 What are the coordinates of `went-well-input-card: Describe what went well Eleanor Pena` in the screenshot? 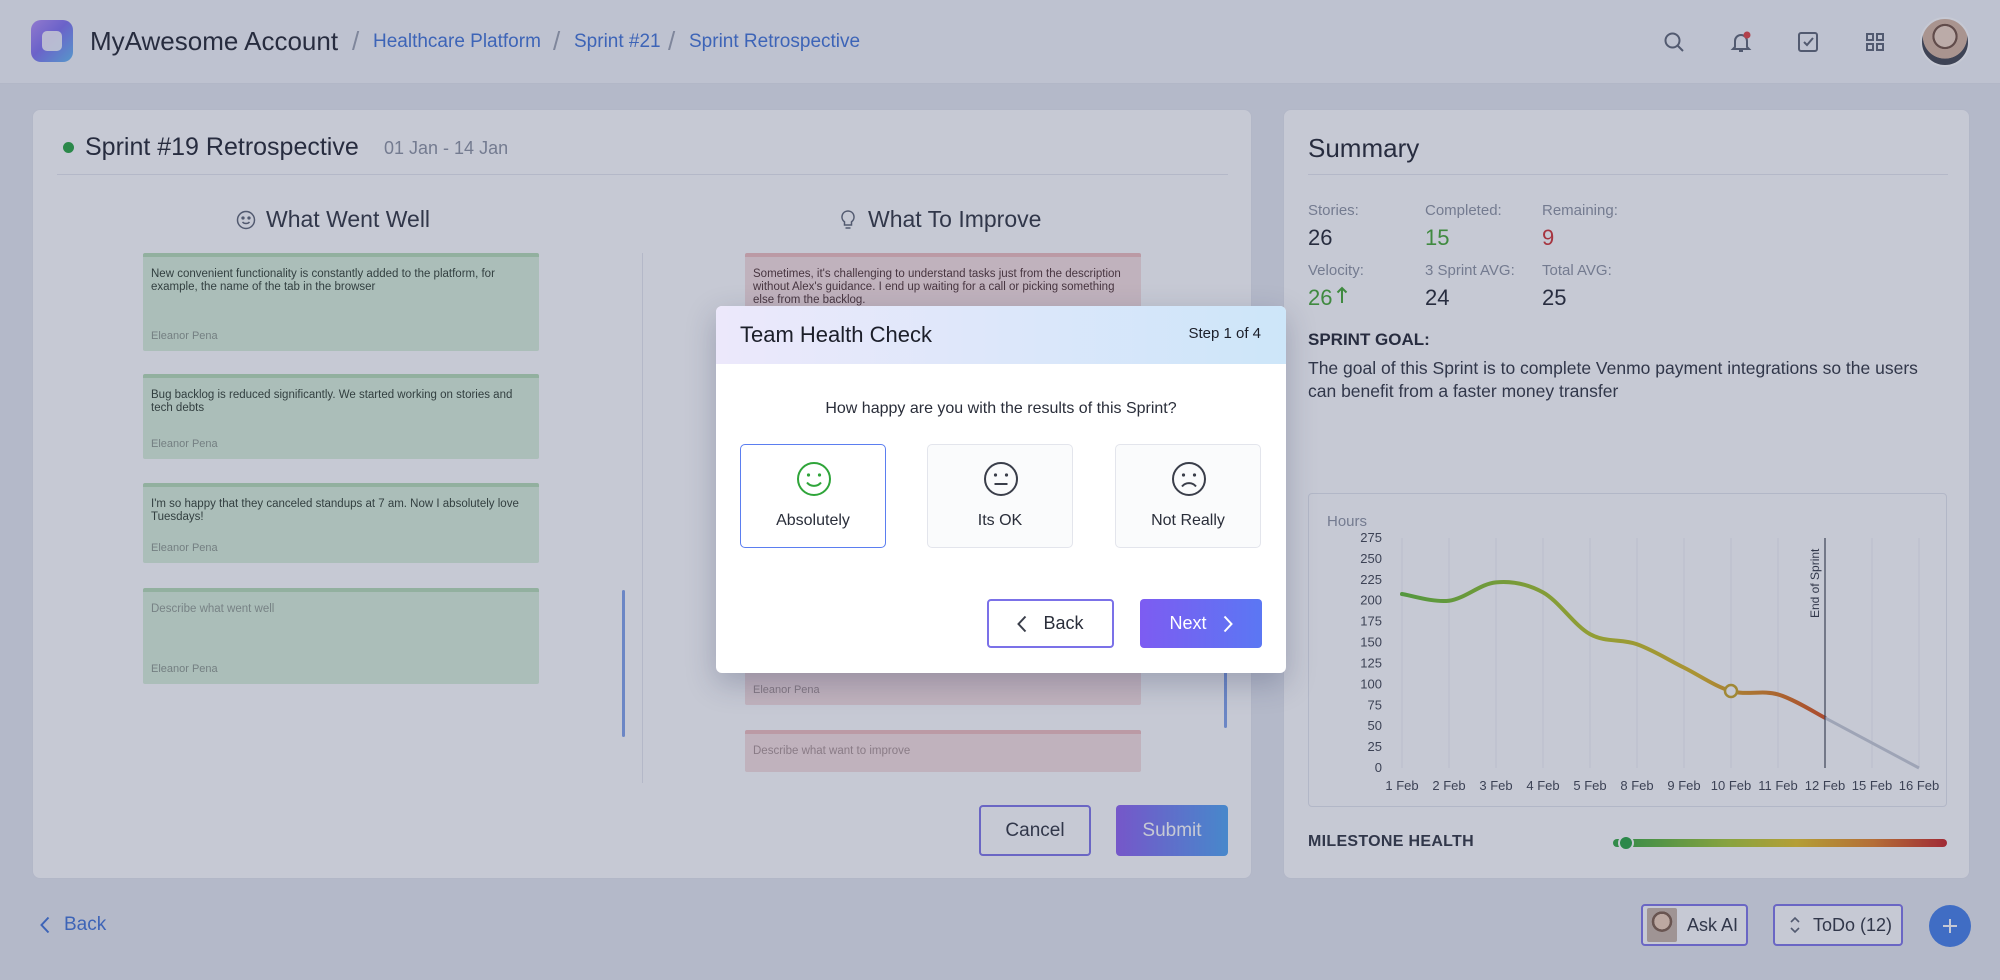 It's located at (341, 636).